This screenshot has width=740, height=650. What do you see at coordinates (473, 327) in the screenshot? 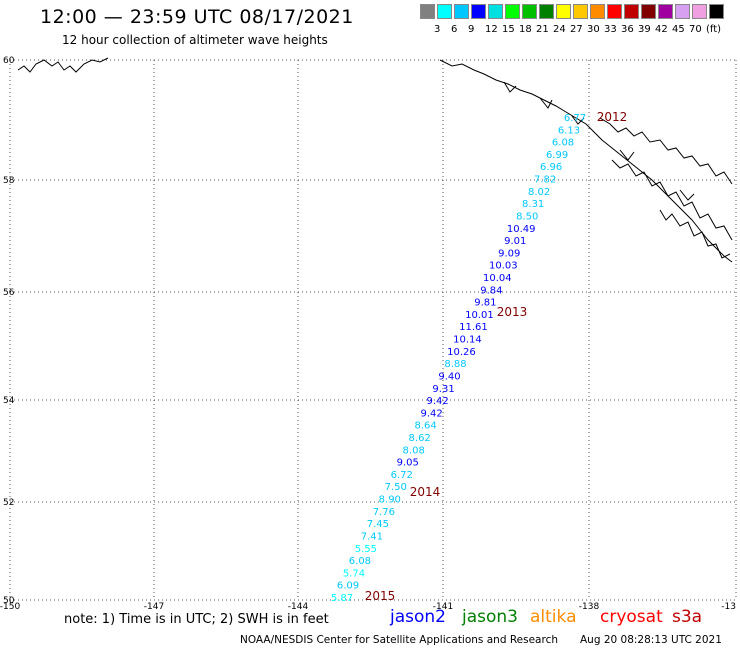
I see `wave-height-value: 11.61` at bounding box center [473, 327].